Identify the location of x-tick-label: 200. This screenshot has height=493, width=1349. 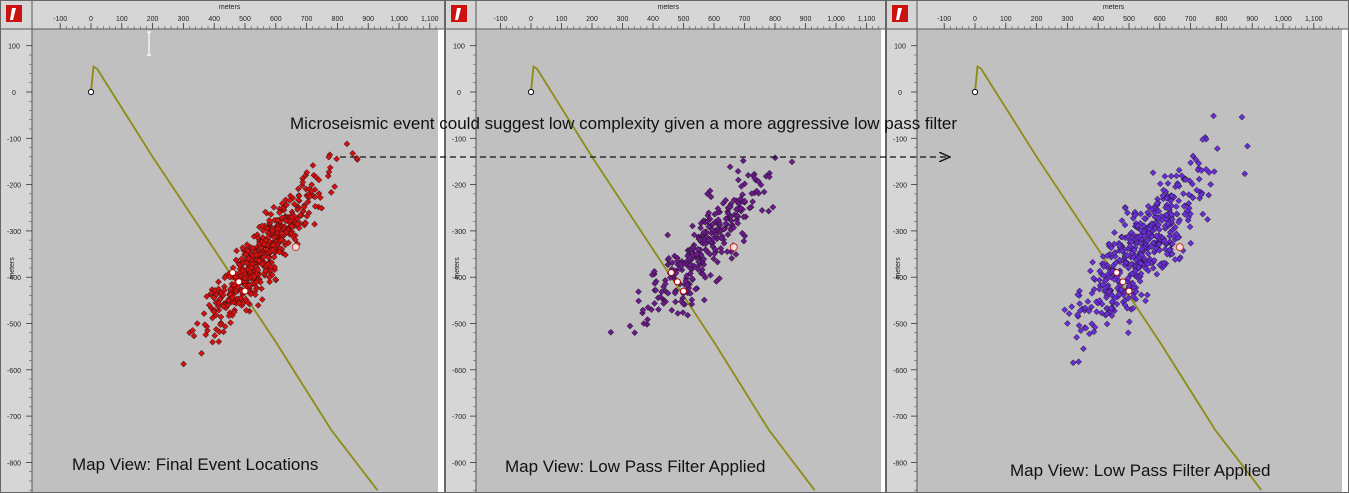
(1037, 19).